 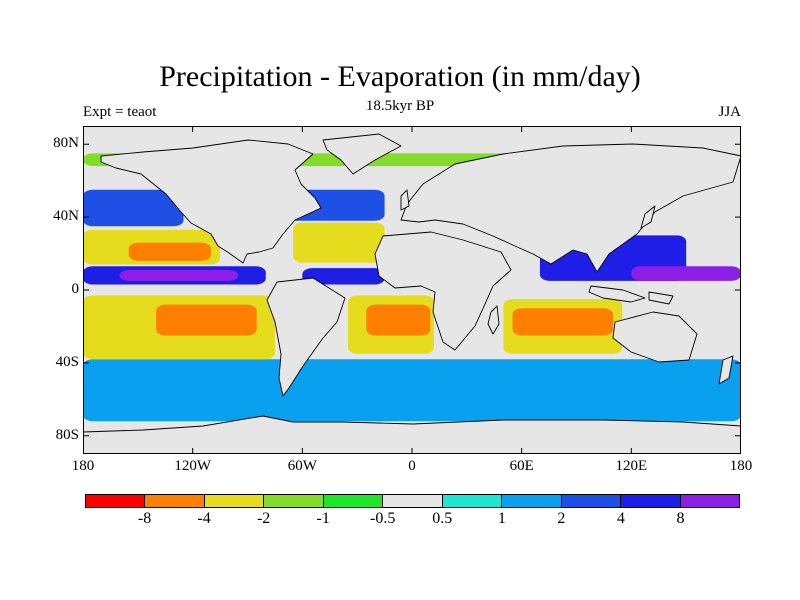 What do you see at coordinates (501, 518) in the screenshot?
I see `colorbar-label: 1` at bounding box center [501, 518].